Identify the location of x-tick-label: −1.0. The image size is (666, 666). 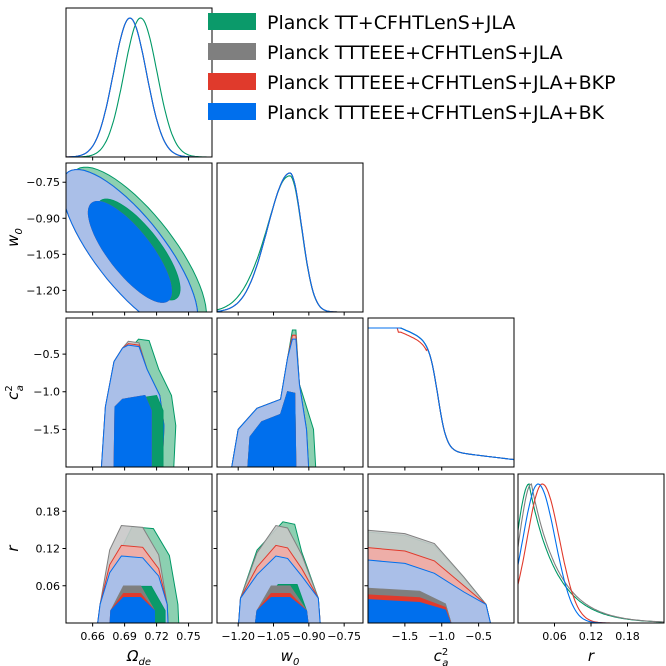
(441, 636).